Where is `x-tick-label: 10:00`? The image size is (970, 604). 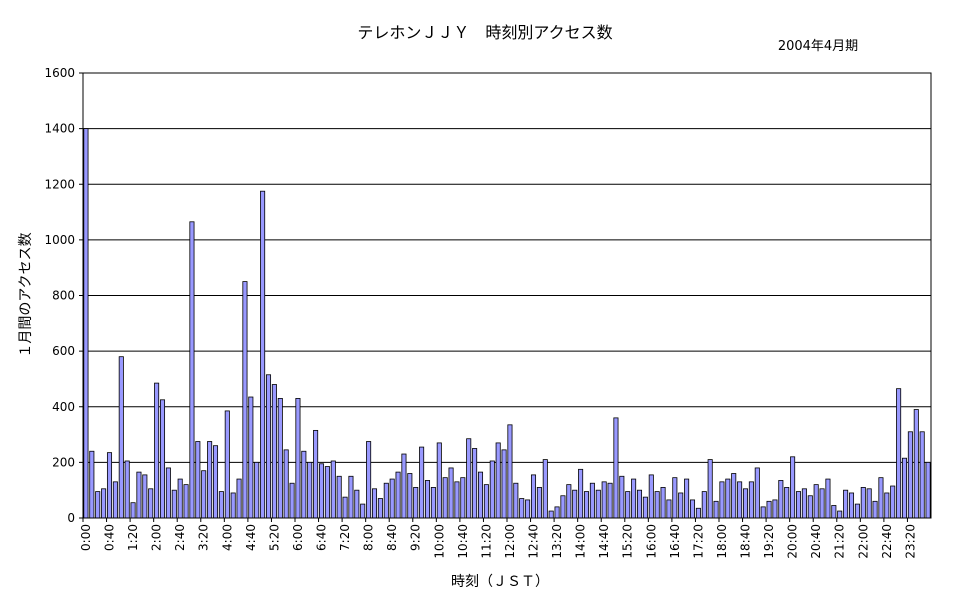
x-tick-label: 10:00 is located at coordinates (439, 541).